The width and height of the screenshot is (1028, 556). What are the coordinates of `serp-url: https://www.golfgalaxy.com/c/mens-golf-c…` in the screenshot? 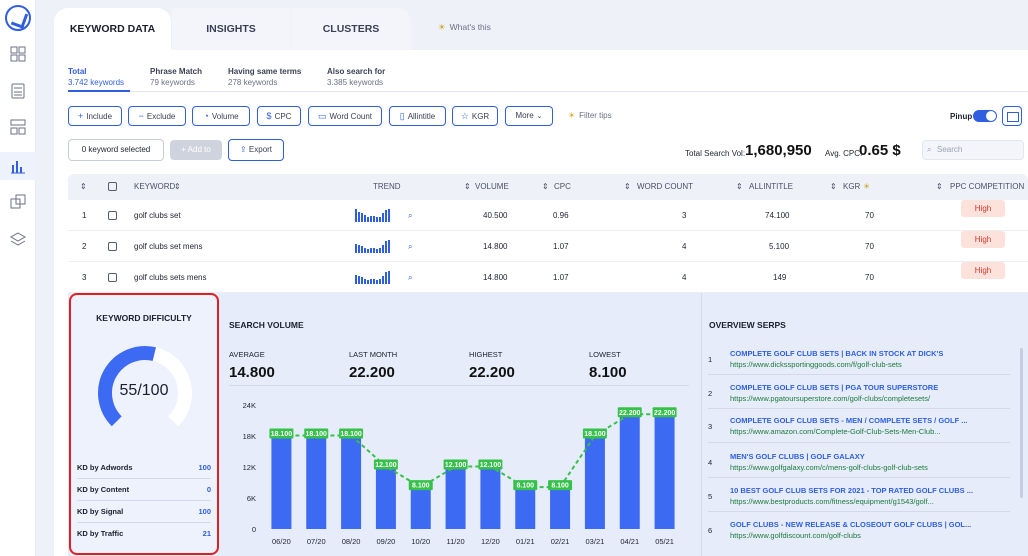 It's located at (829, 467).